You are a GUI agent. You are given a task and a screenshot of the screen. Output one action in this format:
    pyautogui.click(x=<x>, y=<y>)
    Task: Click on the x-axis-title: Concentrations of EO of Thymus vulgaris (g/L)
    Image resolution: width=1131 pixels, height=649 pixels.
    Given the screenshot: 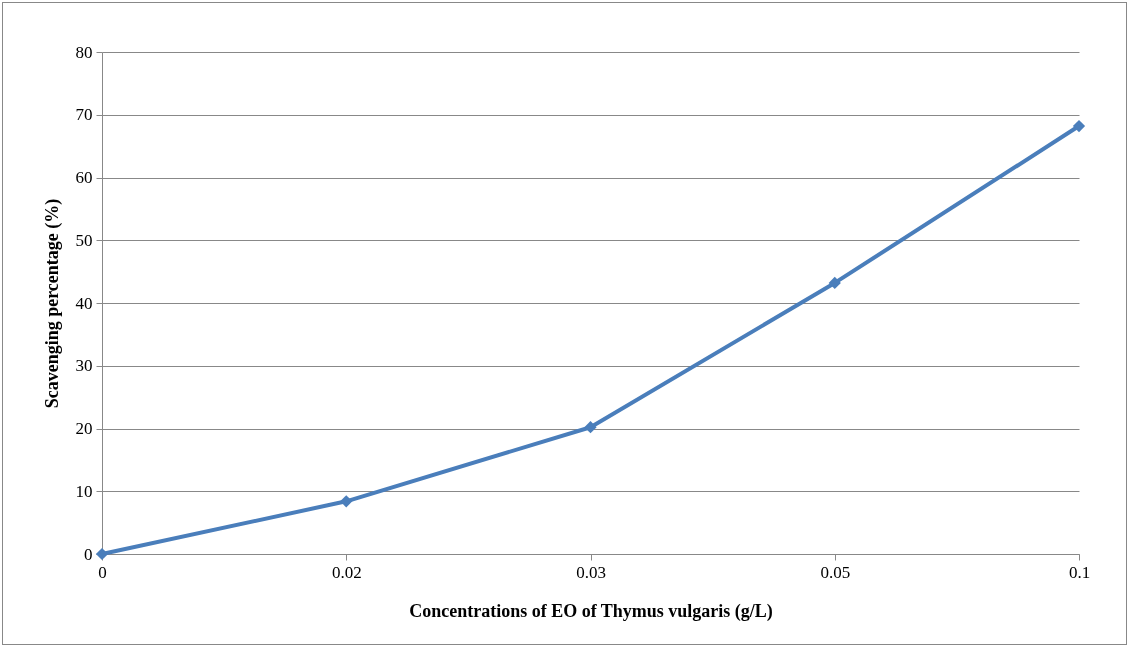 What is the action you would take?
    pyautogui.click(x=591, y=611)
    